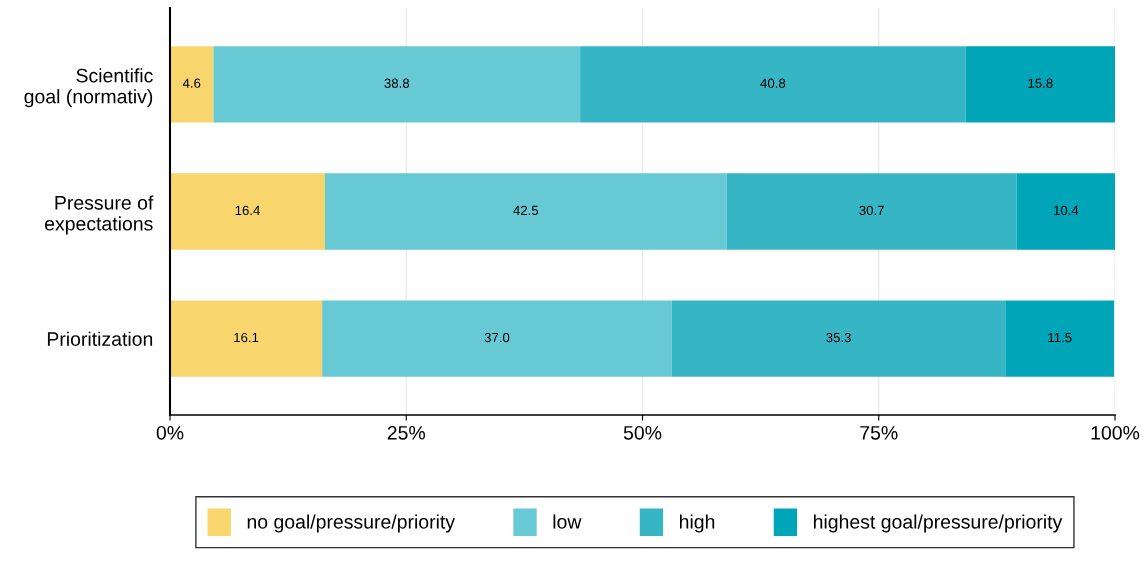 This screenshot has height=563, width=1144. What do you see at coordinates (99, 215) in the screenshot?
I see `y-tick-label: Pressure of expectations` at bounding box center [99, 215].